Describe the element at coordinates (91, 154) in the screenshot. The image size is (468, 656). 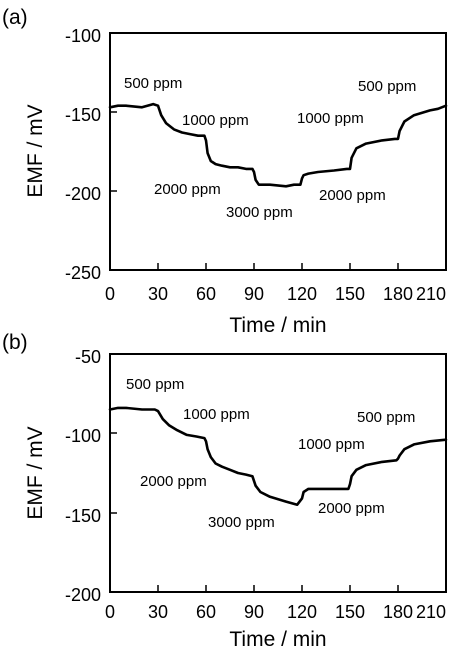
I see `y-ticks: -100 -150 -200 -250` at that location.